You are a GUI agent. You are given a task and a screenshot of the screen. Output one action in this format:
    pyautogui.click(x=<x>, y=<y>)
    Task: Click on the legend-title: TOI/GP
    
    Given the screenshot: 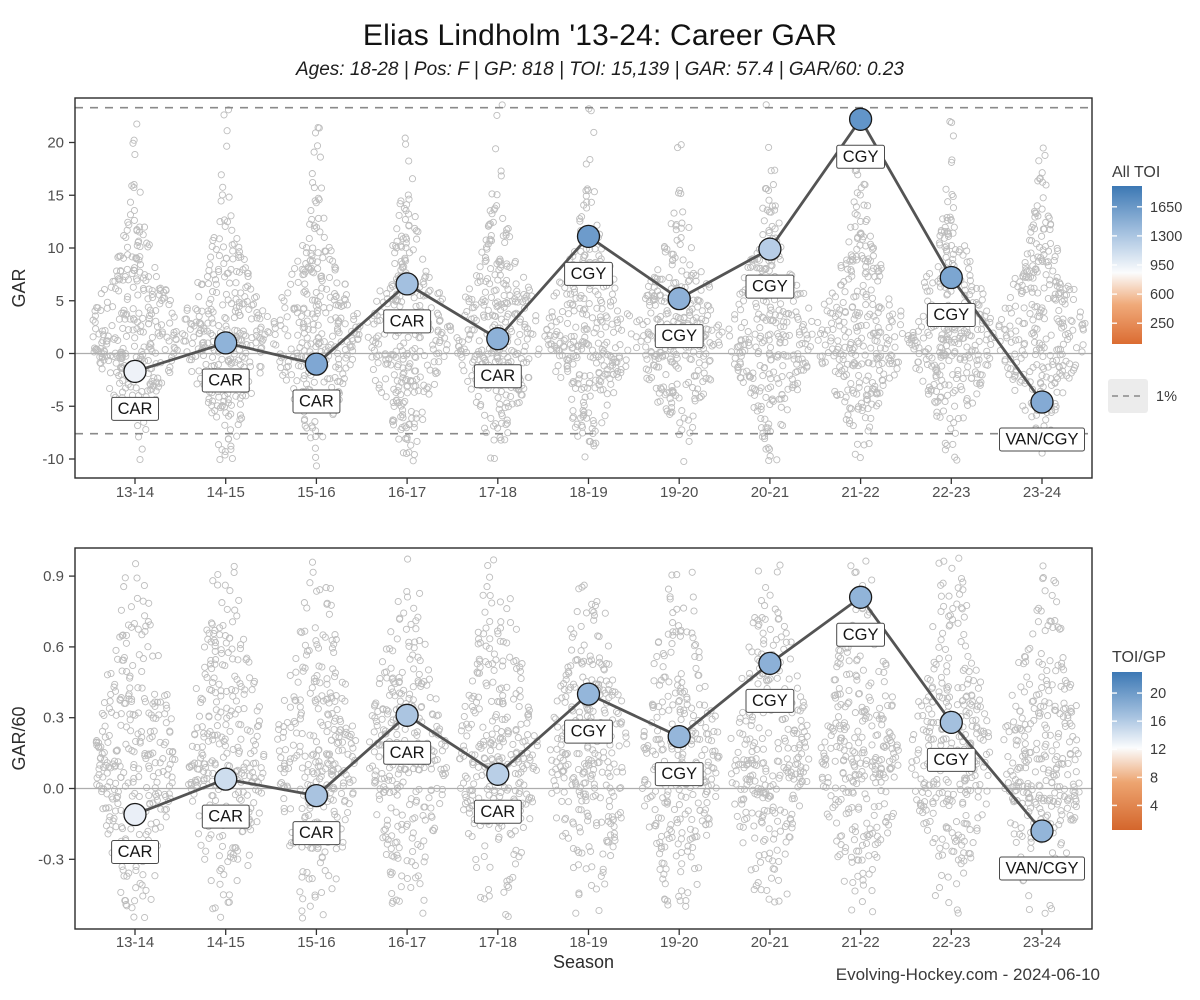 What is the action you would take?
    pyautogui.click(x=1139, y=657)
    